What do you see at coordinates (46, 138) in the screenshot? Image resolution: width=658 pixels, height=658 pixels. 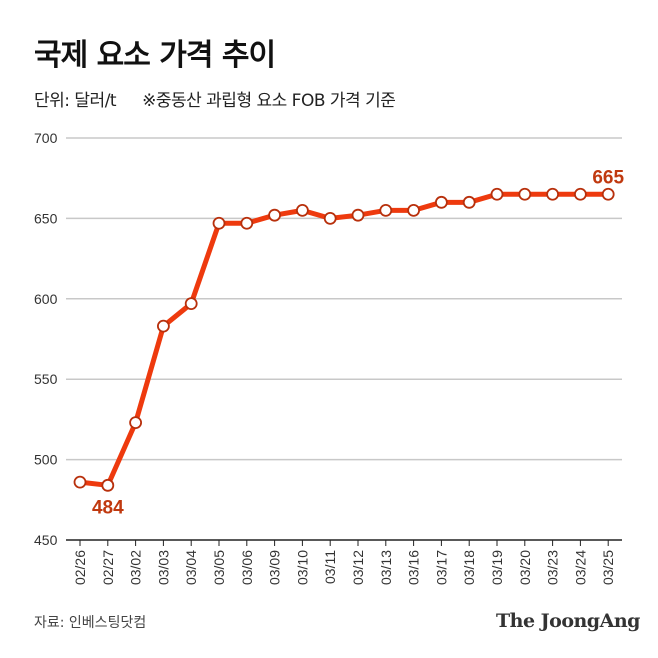 I see `y-tick-label: 700` at bounding box center [46, 138].